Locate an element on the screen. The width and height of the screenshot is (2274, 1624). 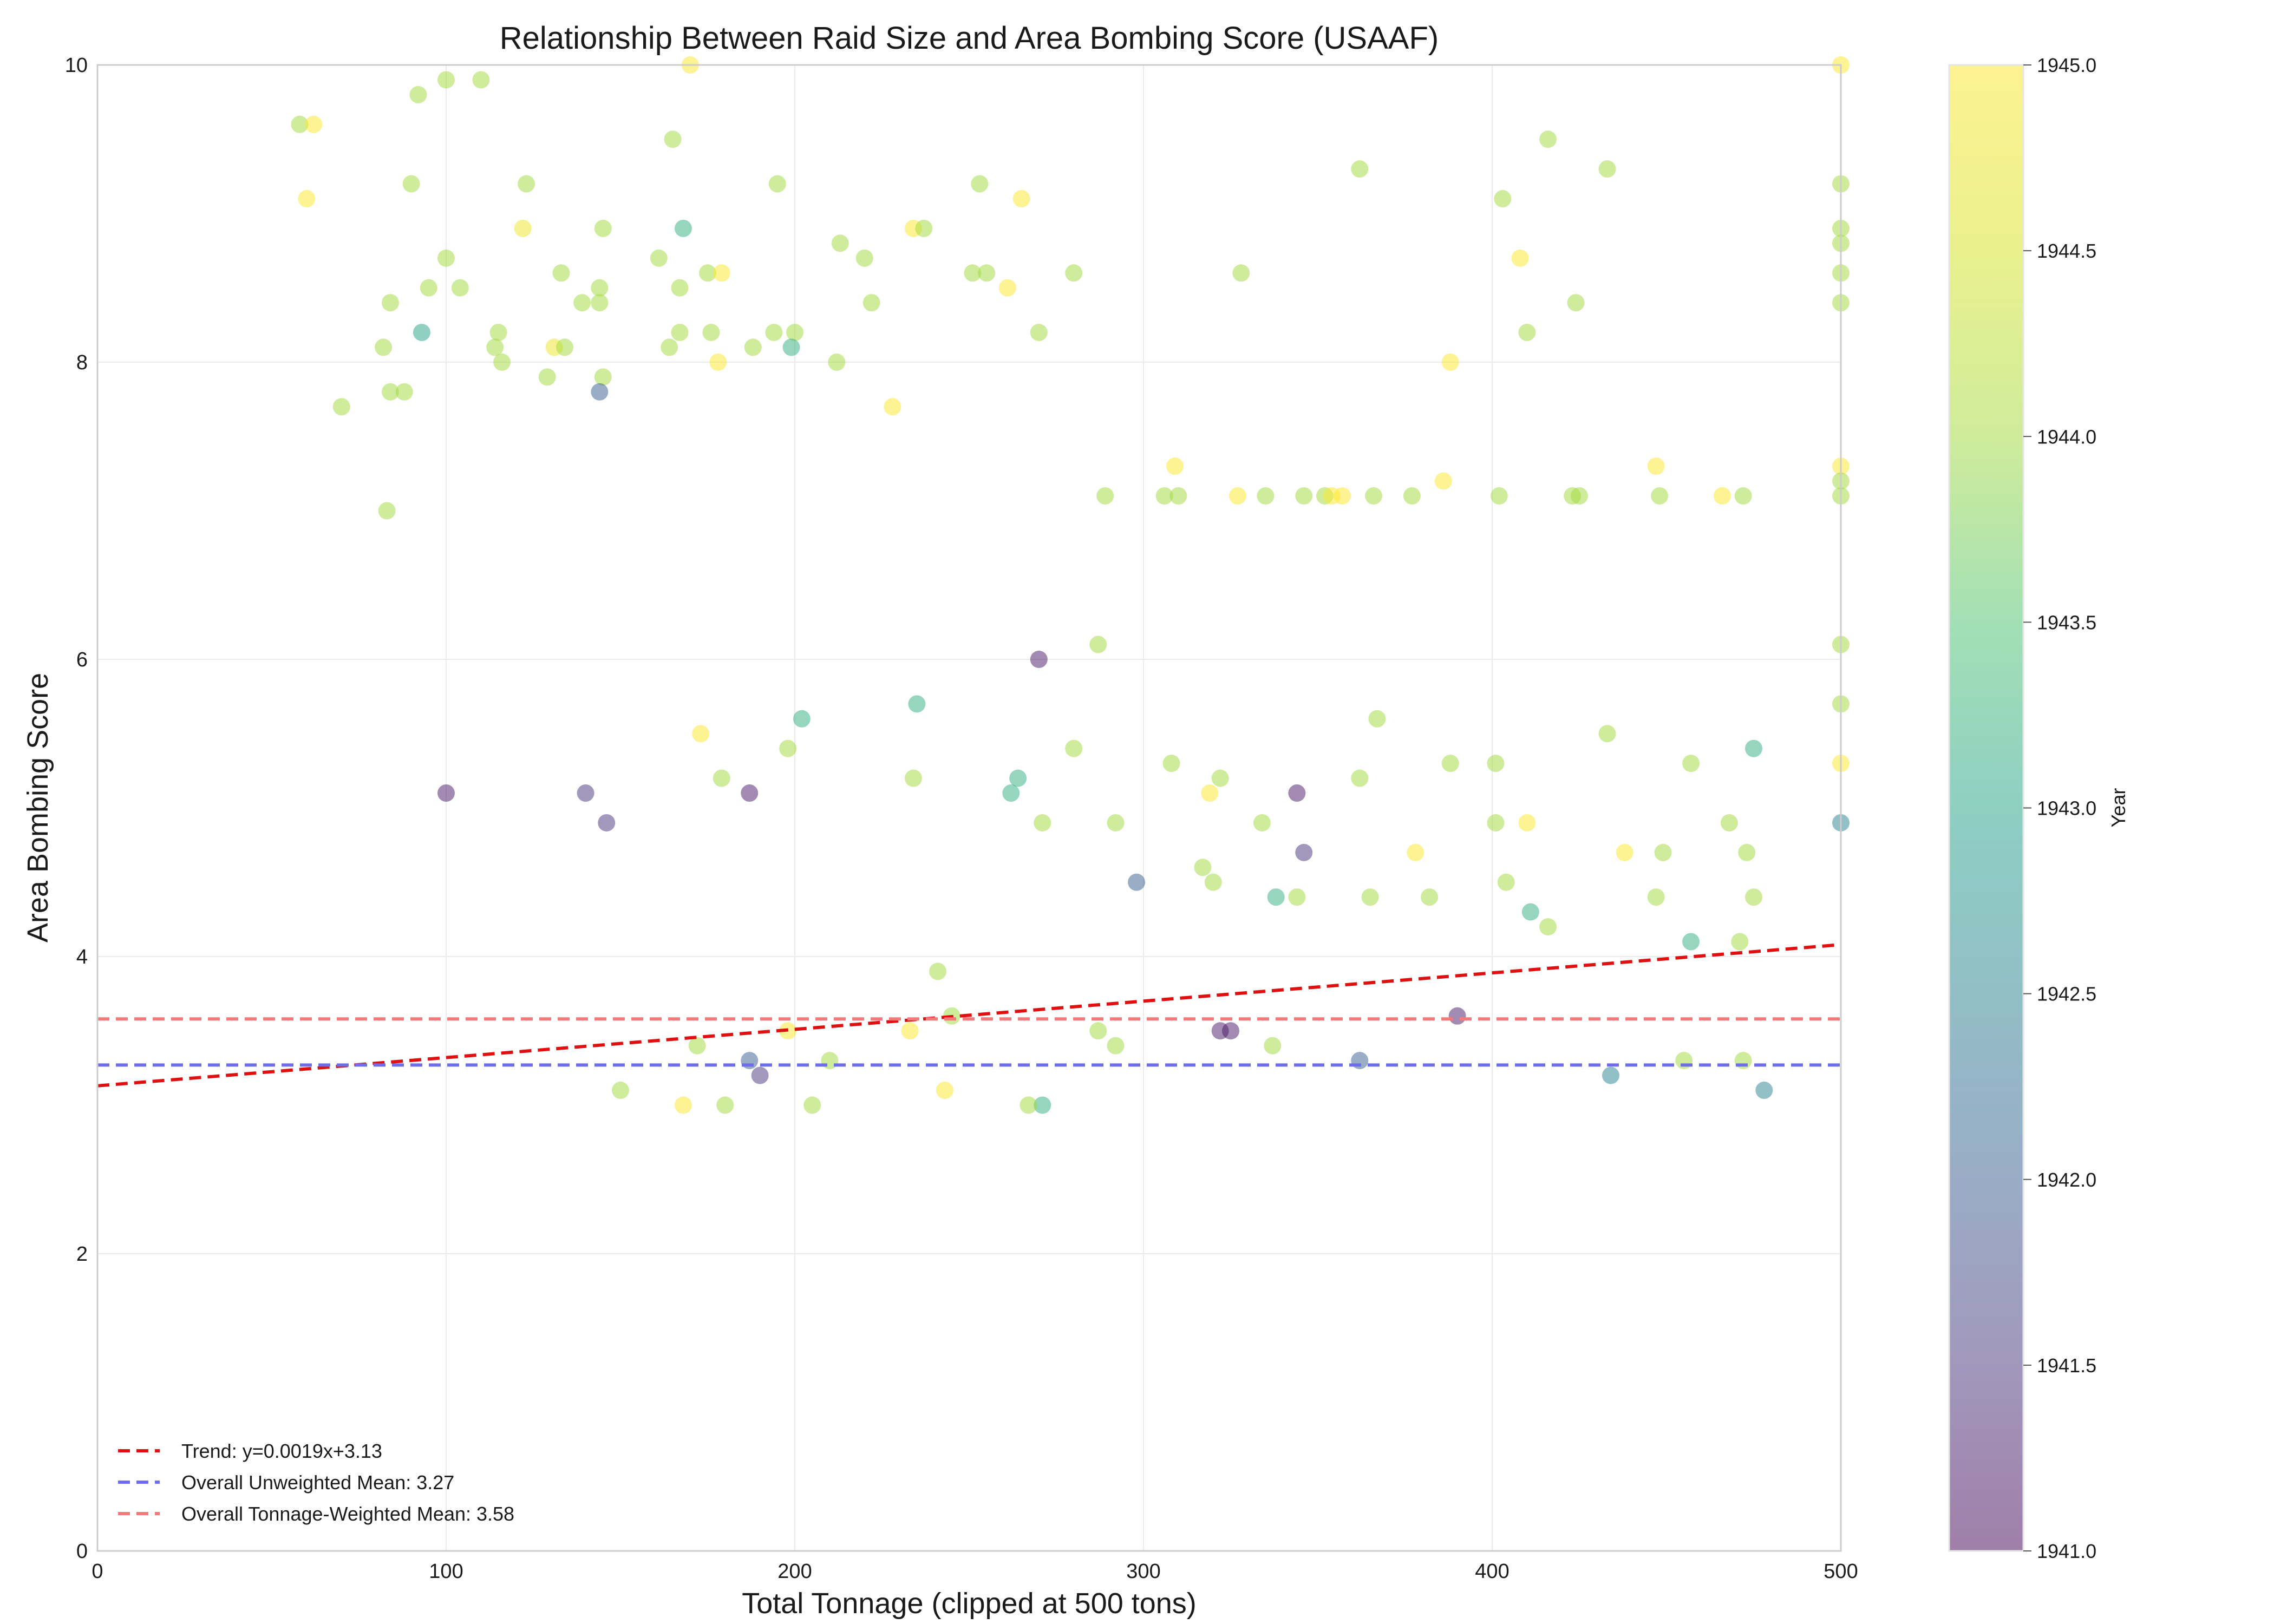
y-tick-label: 8 is located at coordinates (82, 363).